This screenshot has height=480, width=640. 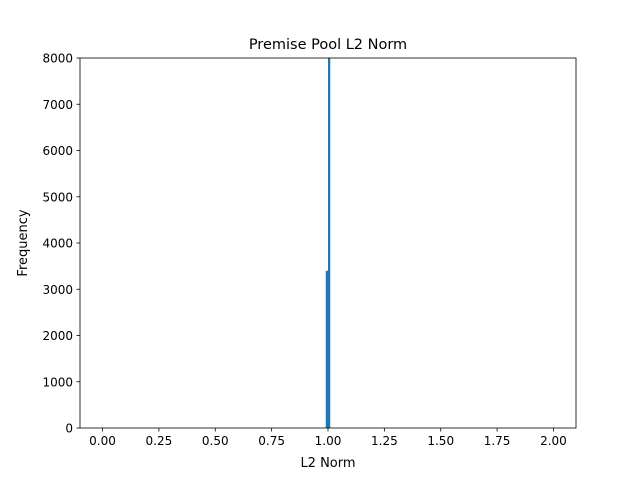 What do you see at coordinates (328, 45) in the screenshot?
I see `chart-title: Premise Pool L2 Norm` at bounding box center [328, 45].